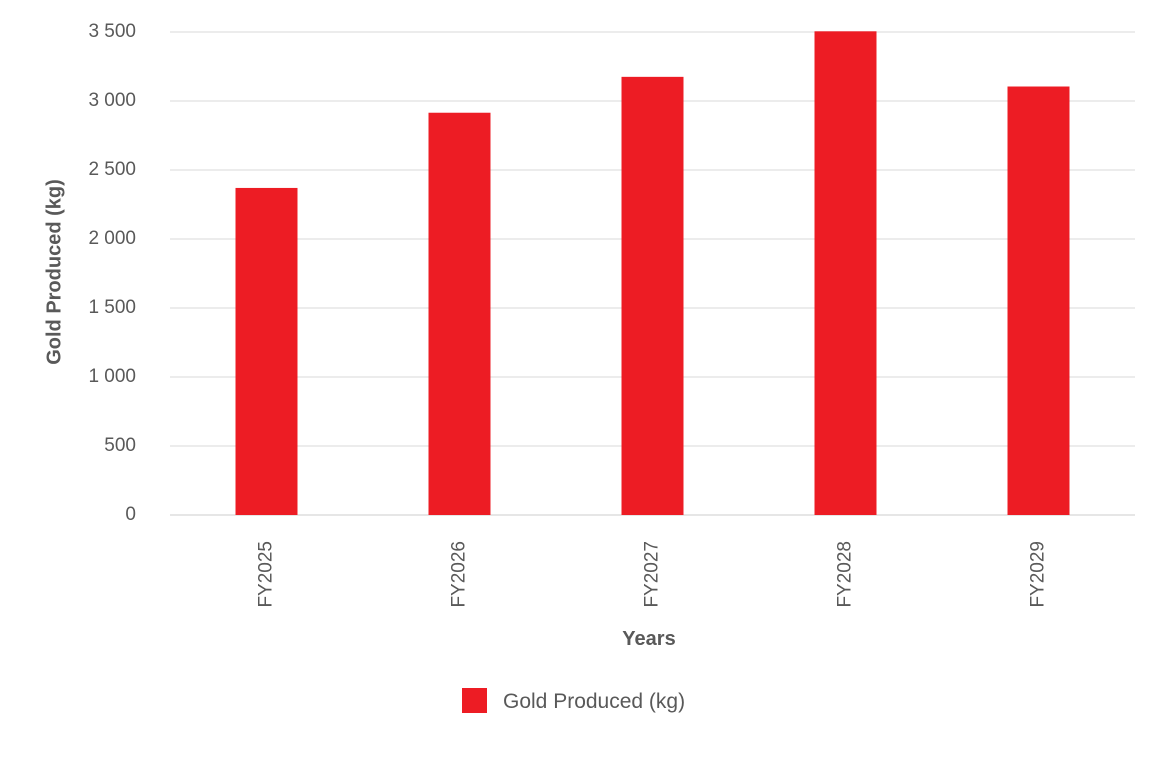  Describe the element at coordinates (648, 639) in the screenshot. I see `x-axis-title: Years` at that location.